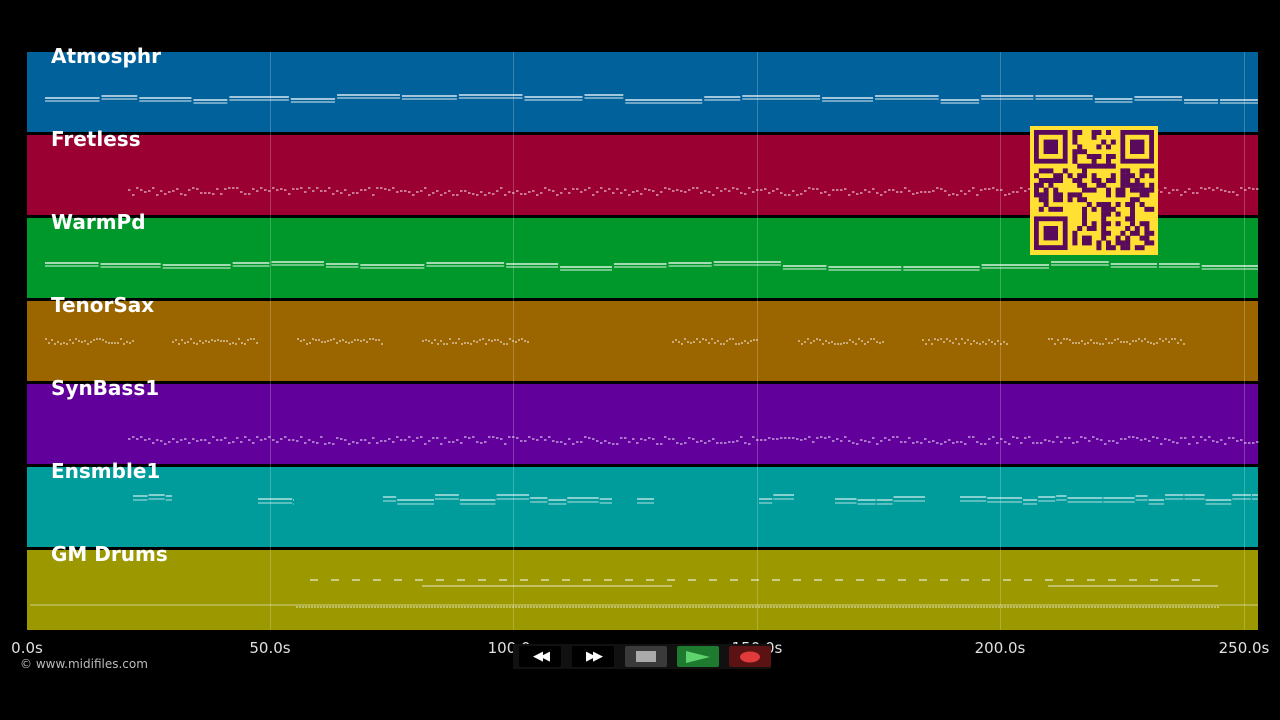  What do you see at coordinates (1000, 648) in the screenshot?
I see `time-tick-label: 200.0s` at bounding box center [1000, 648].